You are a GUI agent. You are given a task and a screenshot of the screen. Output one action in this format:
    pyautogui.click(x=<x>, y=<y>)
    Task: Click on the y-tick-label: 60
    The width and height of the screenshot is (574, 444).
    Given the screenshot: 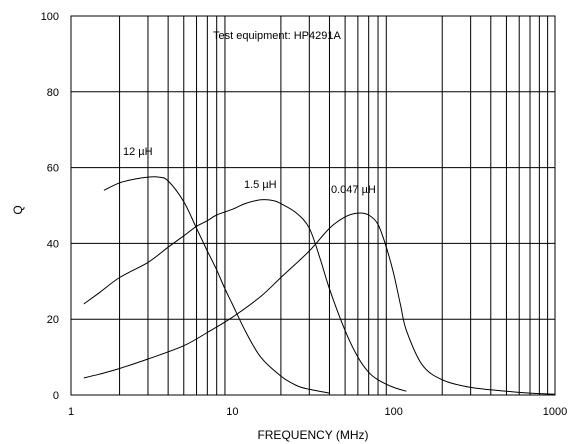 What is the action you would take?
    pyautogui.click(x=53, y=169)
    